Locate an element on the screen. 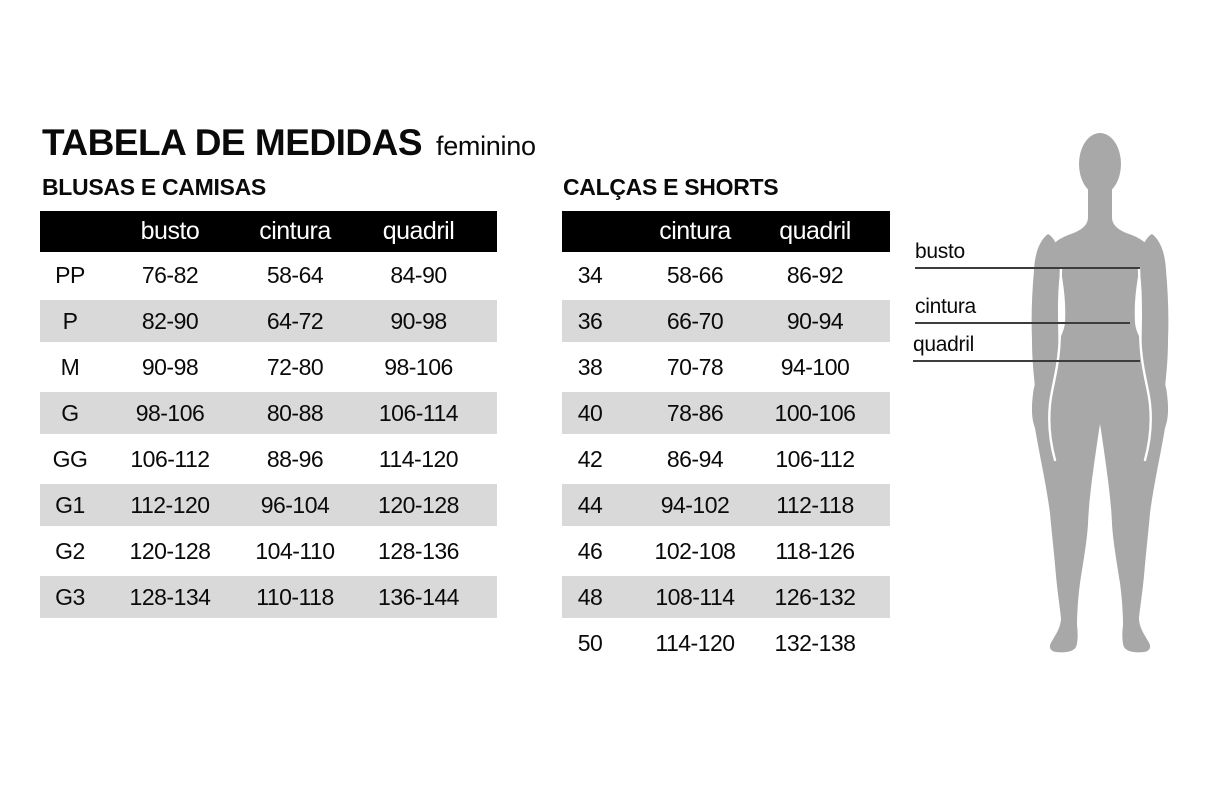 The image size is (1213, 790). table-row: 48 108-114 126-132 is located at coordinates (726, 597).